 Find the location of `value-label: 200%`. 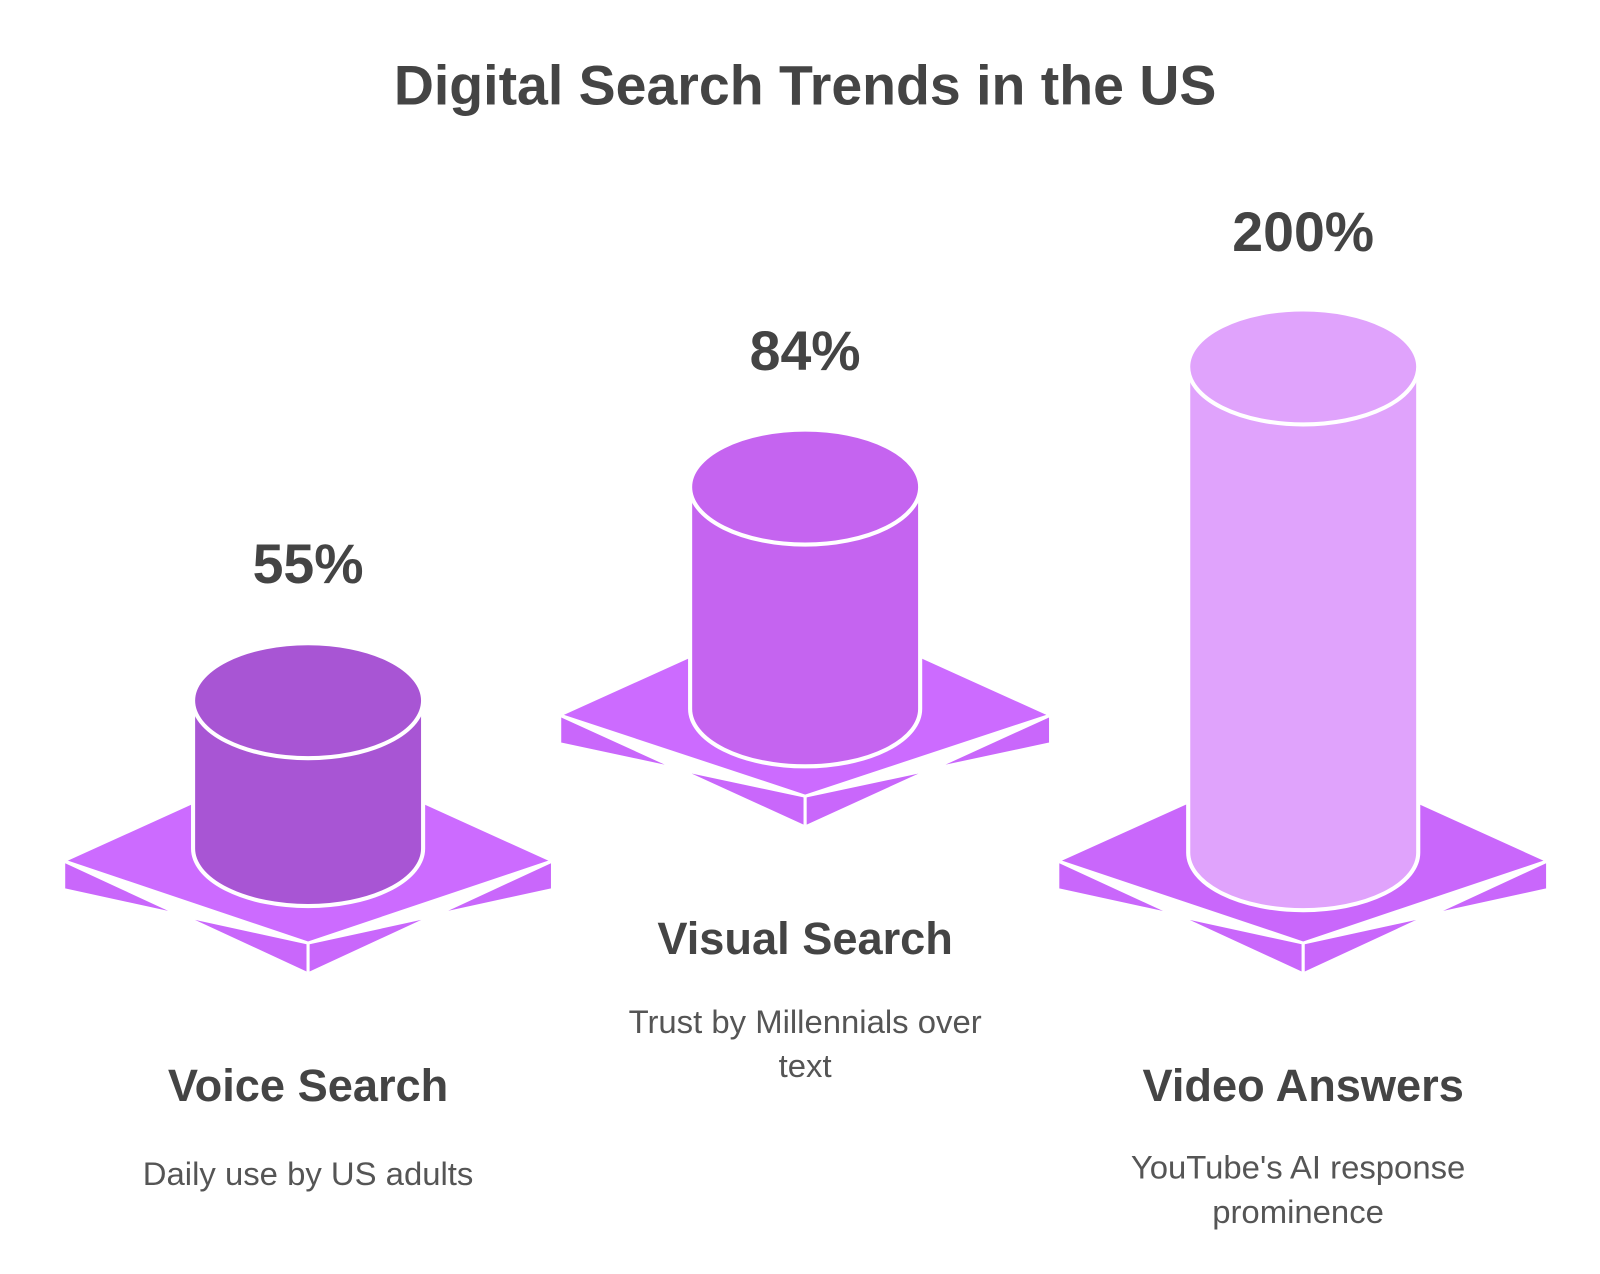

value-label: 200% is located at coordinates (1303, 232).